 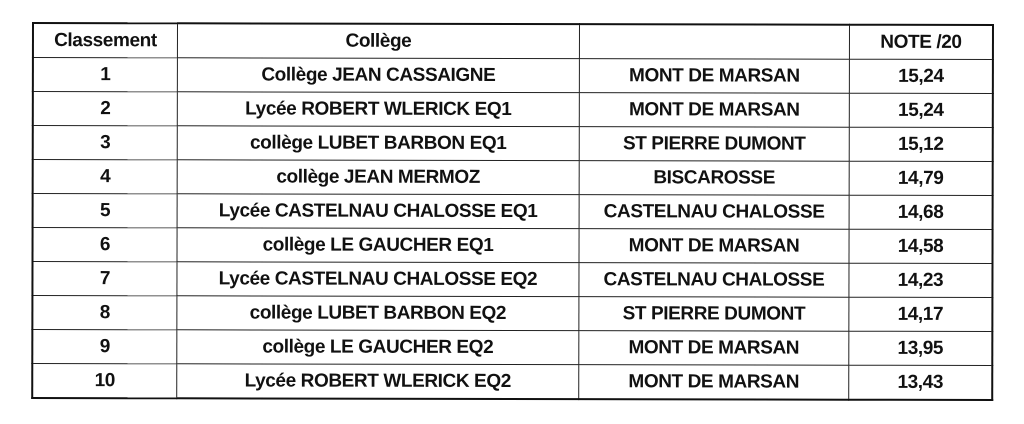 What do you see at coordinates (377, 279) in the screenshot?
I see `school-cell: Lycée CASTELNAU CHALOSSE EQ2` at bounding box center [377, 279].